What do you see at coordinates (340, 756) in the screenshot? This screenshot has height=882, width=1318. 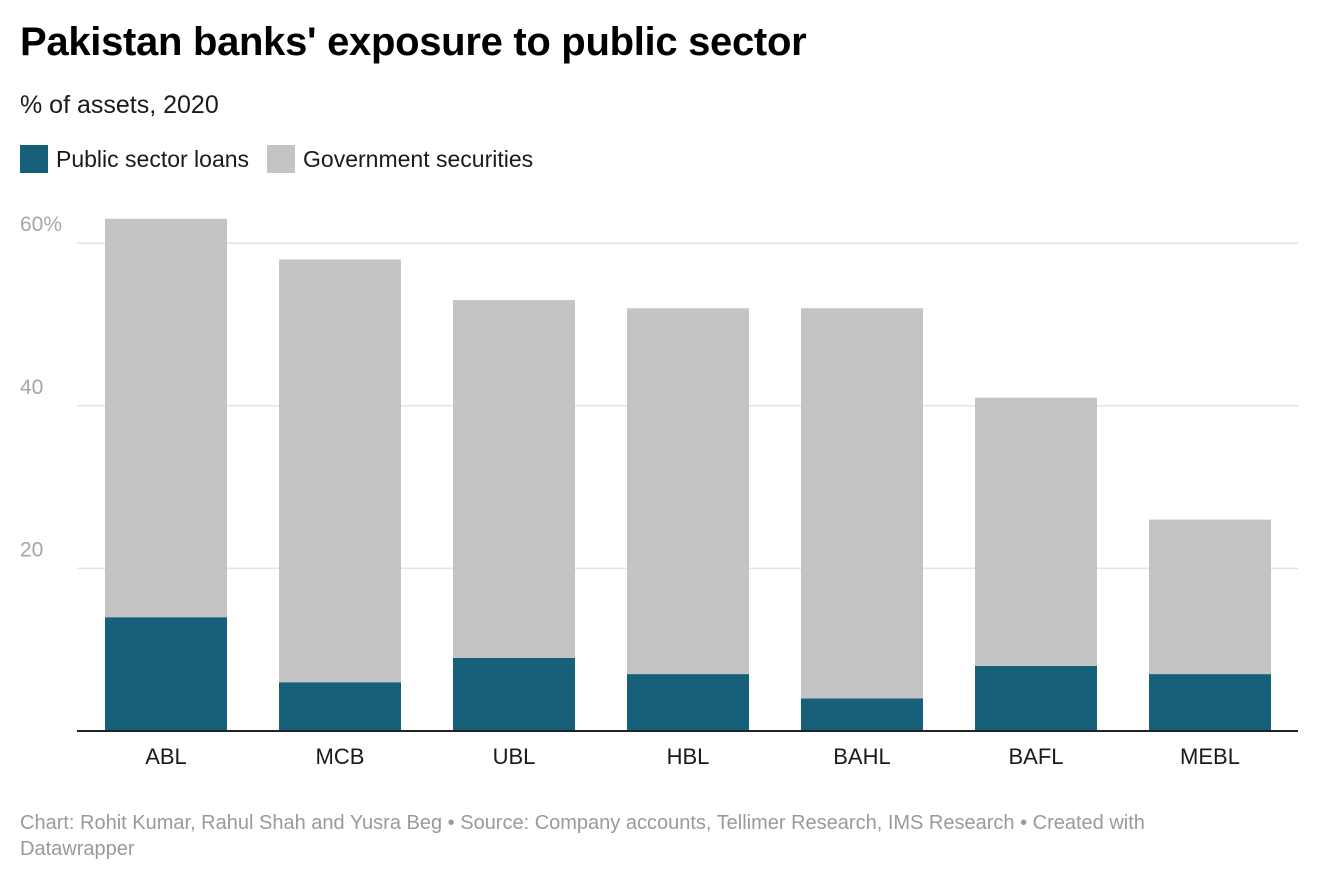 I see `x-tick-label-mcb: MCB` at bounding box center [340, 756].